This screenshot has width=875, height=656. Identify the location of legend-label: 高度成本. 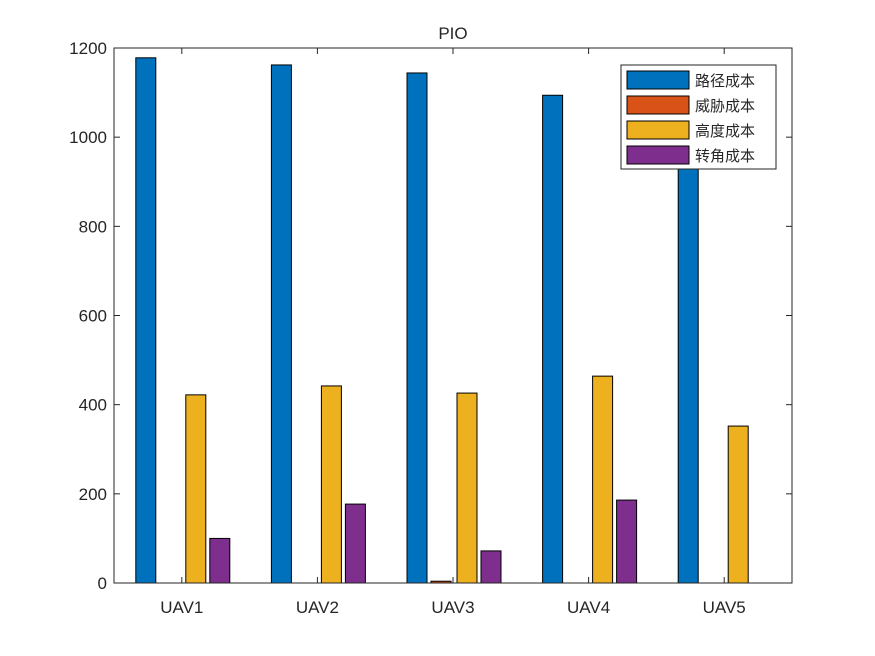
(725, 131).